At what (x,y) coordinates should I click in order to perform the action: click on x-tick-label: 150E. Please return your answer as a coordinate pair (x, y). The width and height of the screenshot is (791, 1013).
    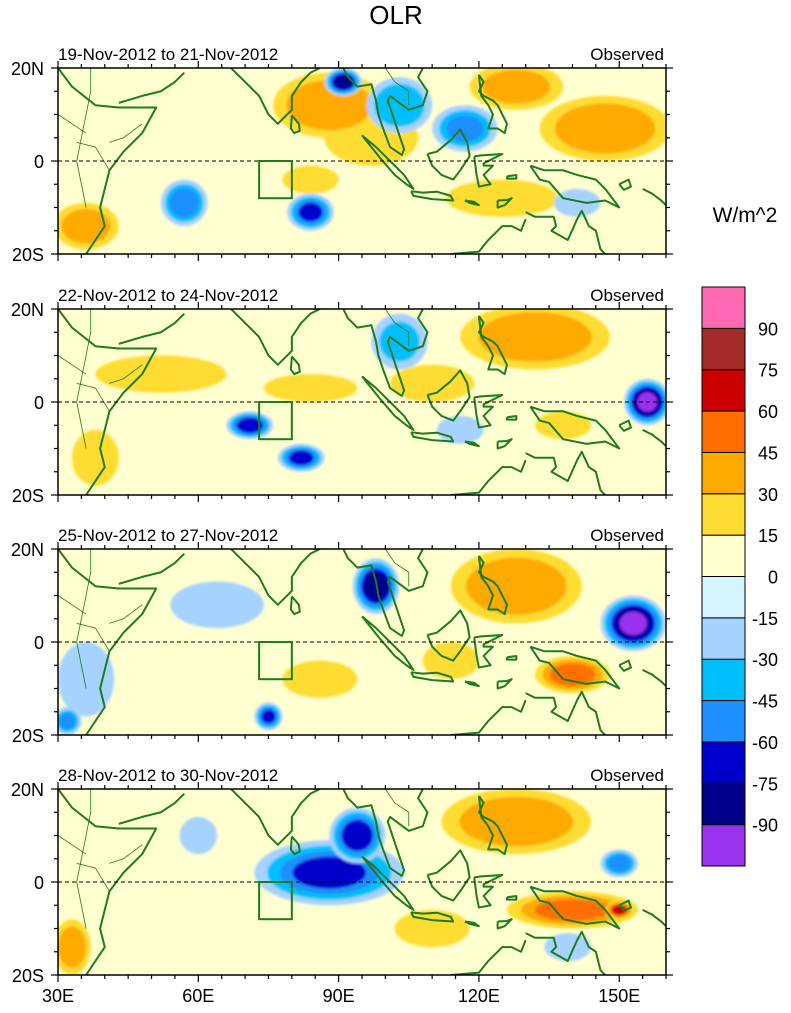
    Looking at the image, I should click on (619, 996).